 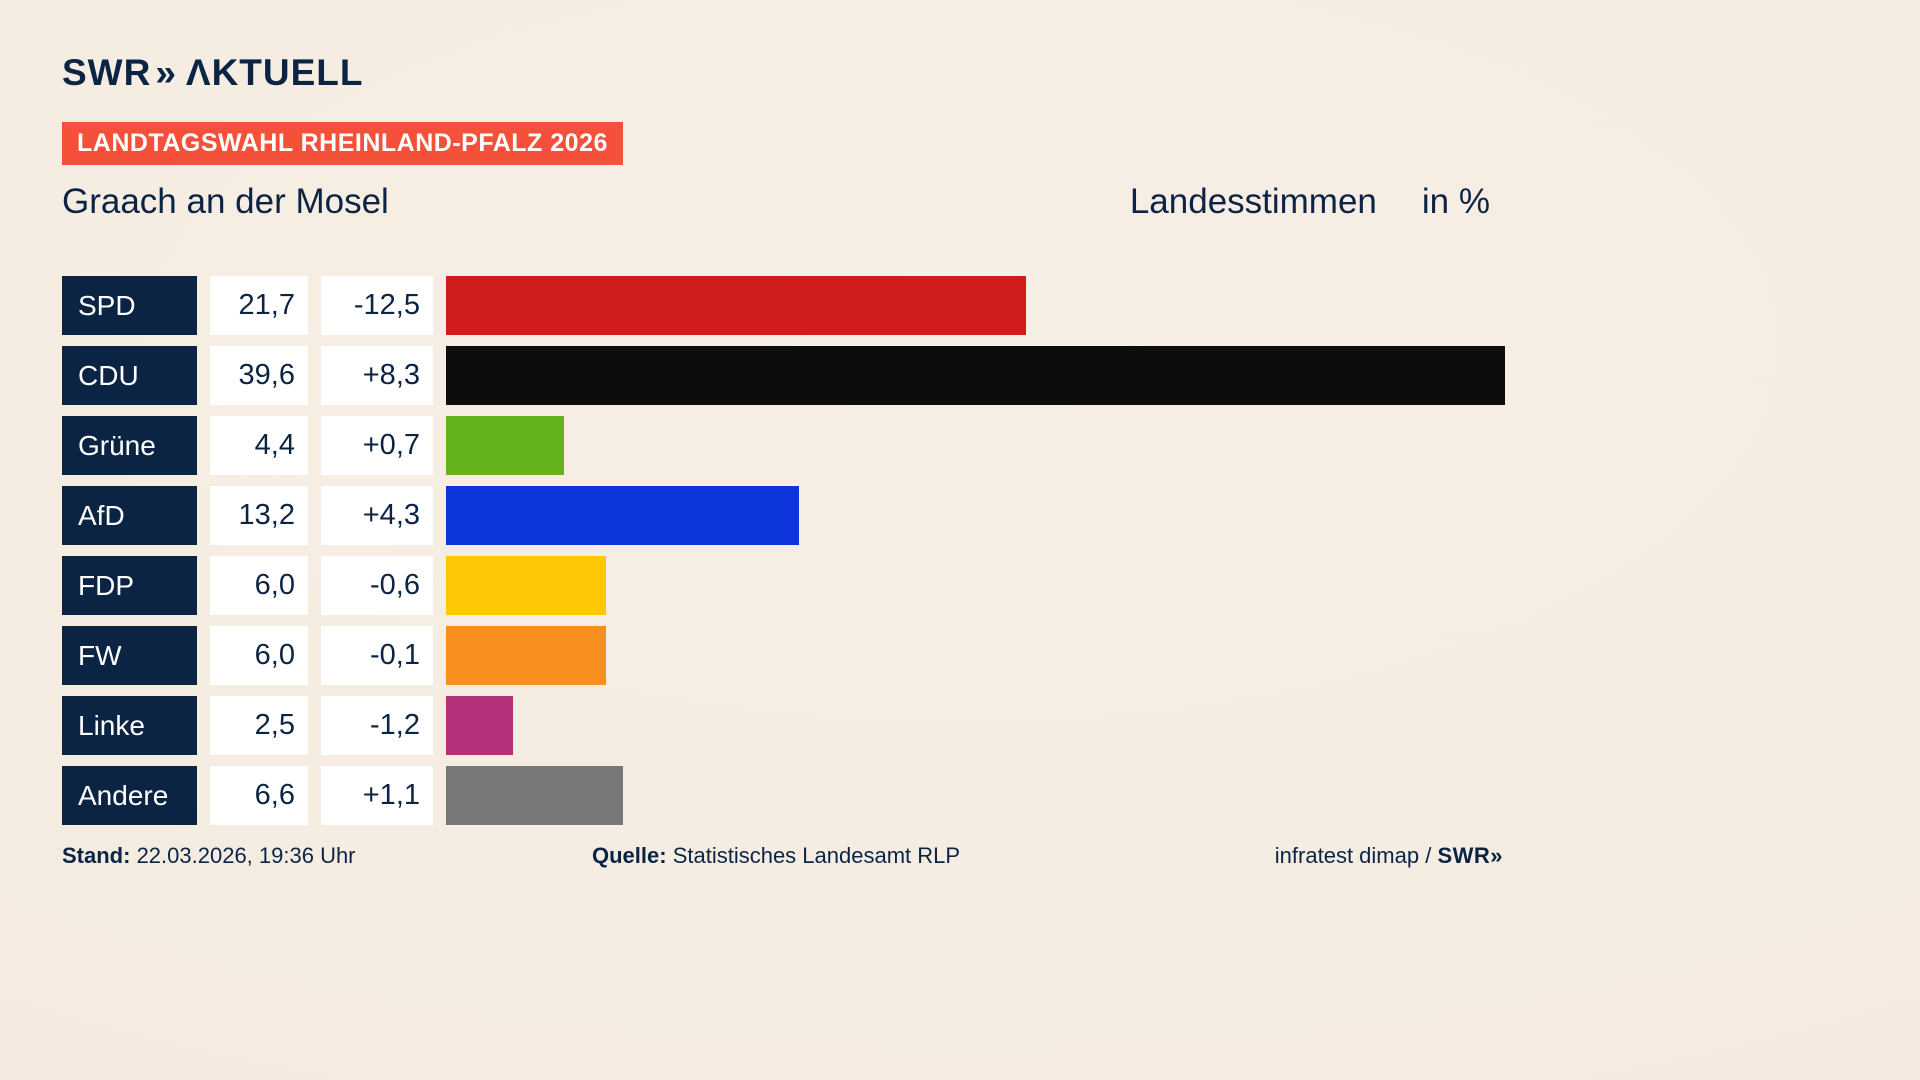 I want to click on party-change: -0,1, so click(x=377, y=655).